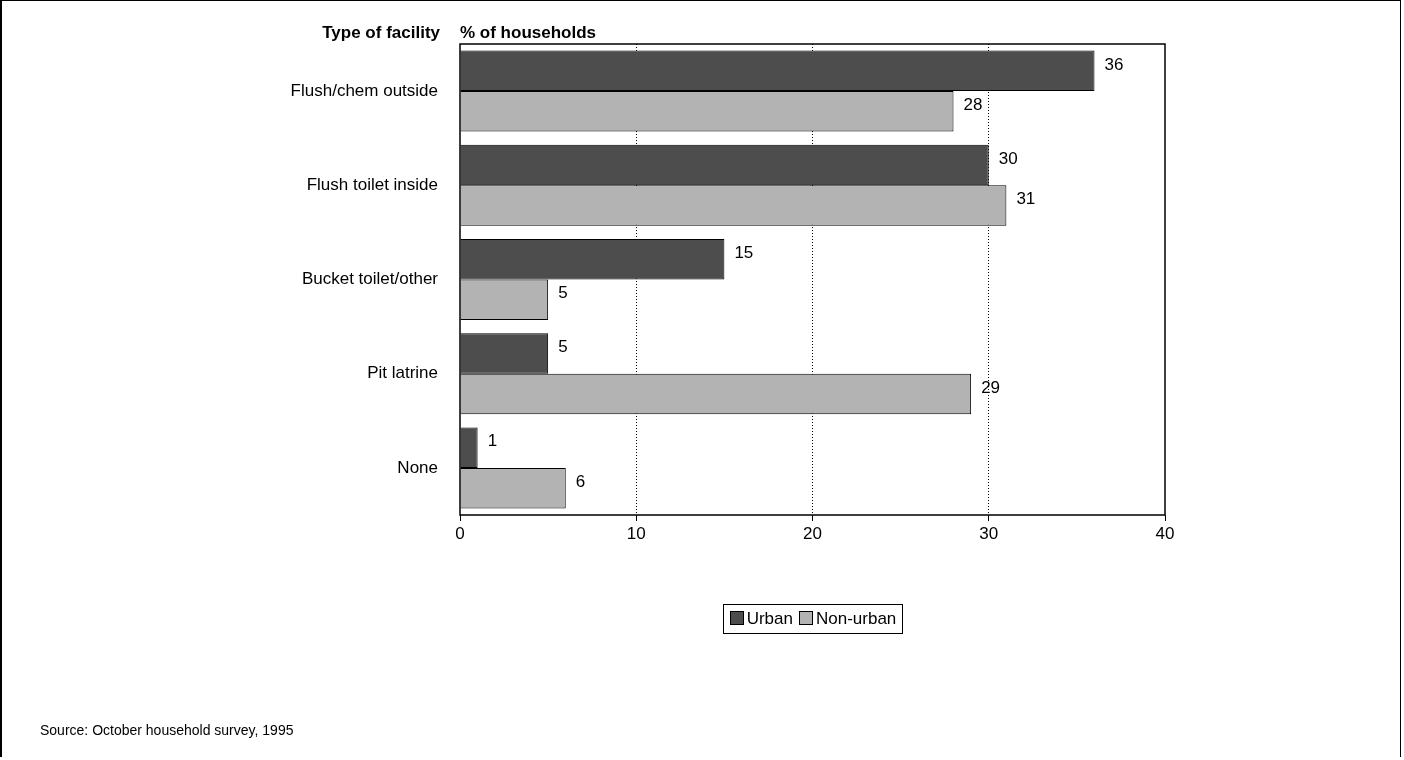 The height and width of the screenshot is (760, 1404). I want to click on x-tick-label: 30, so click(989, 533).